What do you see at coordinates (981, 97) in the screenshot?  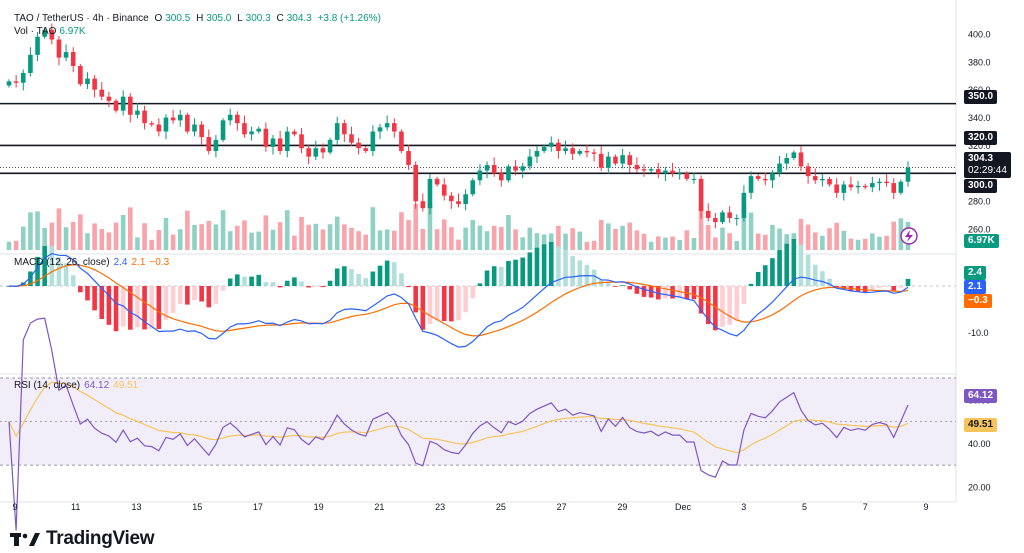 I see `price-tag-350: 350.0` at bounding box center [981, 97].